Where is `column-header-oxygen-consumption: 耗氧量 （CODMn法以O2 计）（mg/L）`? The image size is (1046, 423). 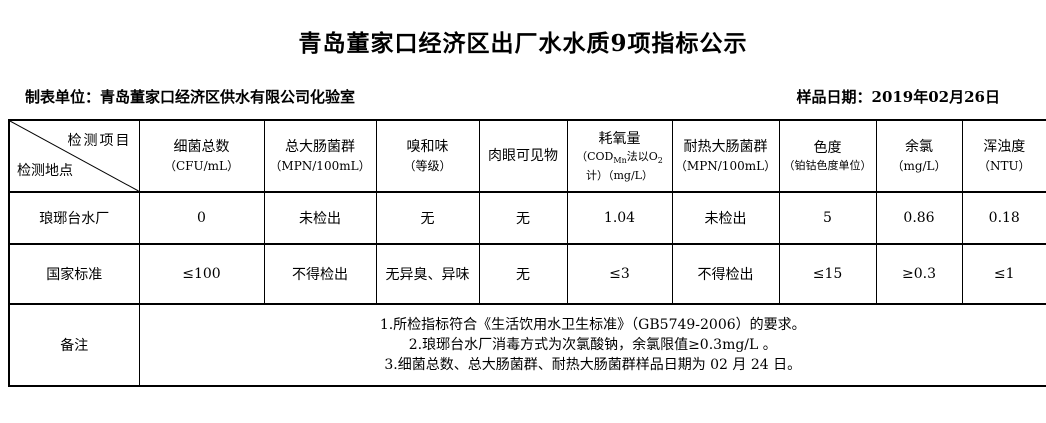
column-header-oxygen-consumption: 耗氧量 （CODMn法以O2 计）（mg/L） is located at coordinates (619, 156).